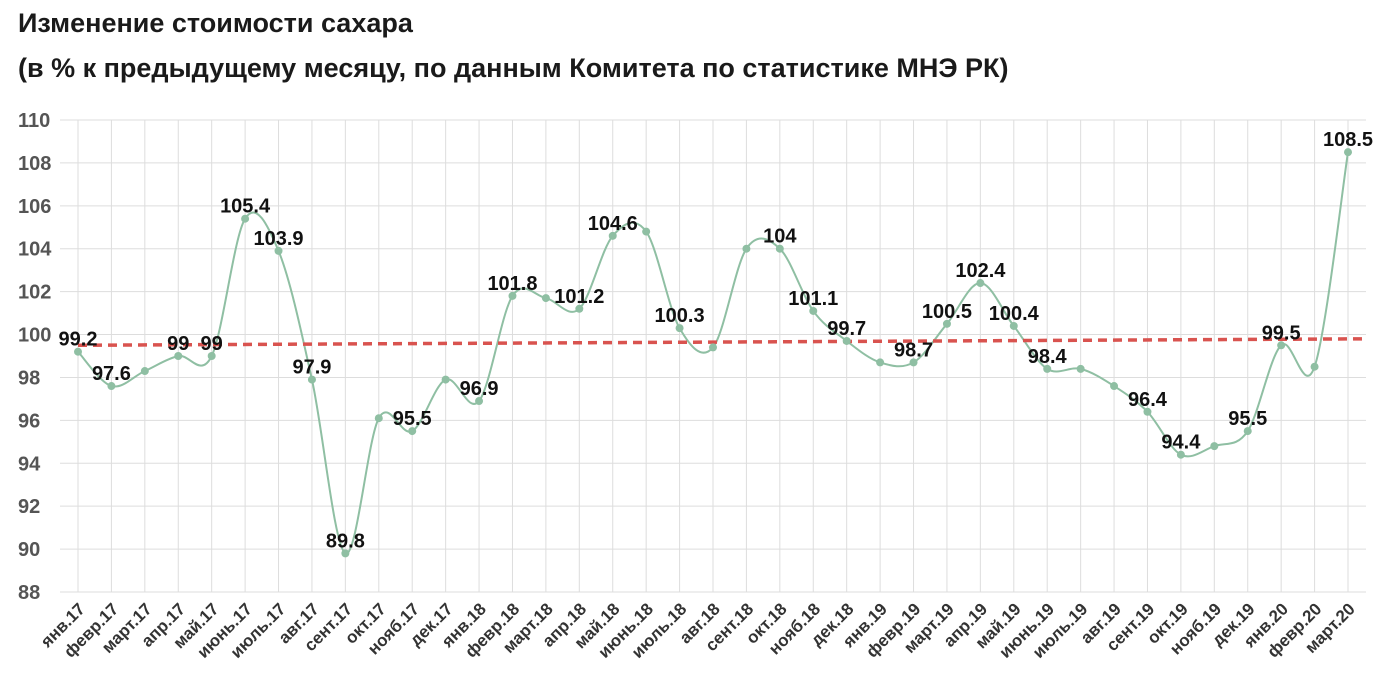 Image resolution: width=1396 pixels, height=680 pixels. Describe the element at coordinates (780, 237) in the screenshot. I see `data-label: 104` at that location.